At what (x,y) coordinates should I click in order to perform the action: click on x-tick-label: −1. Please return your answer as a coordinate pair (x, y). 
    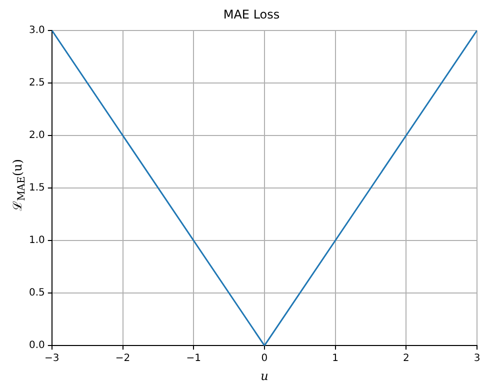
    Looking at the image, I should click on (193, 358).